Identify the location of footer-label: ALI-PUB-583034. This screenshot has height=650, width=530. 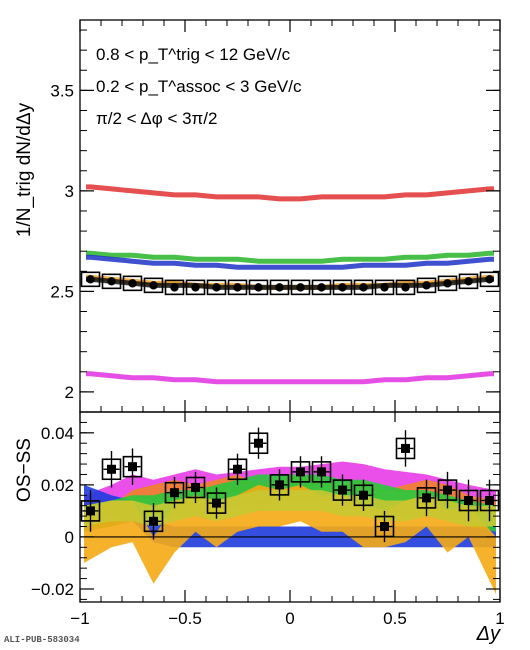
(42, 640).